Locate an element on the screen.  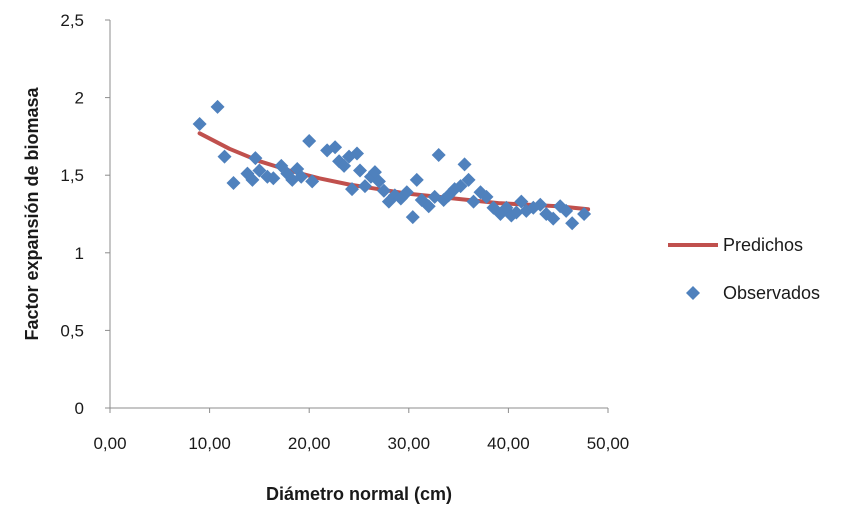
legend: Predichos Observados is located at coordinates (744, 269).